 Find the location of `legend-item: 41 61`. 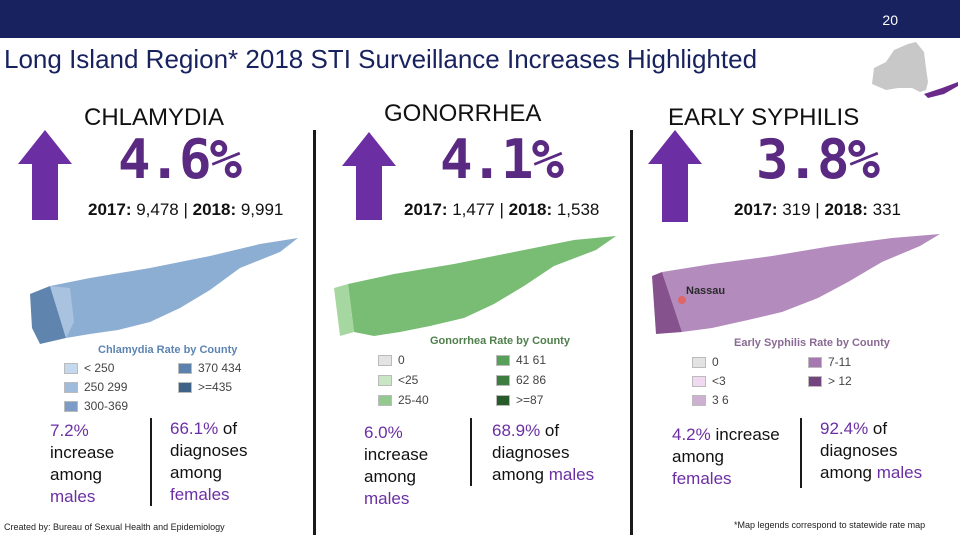

legend-item: 41 61 is located at coordinates (521, 360).